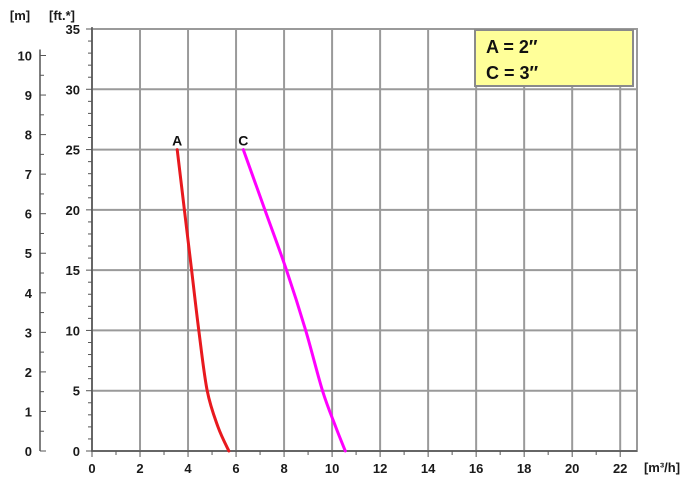 The image size is (687, 479). What do you see at coordinates (28, 135) in the screenshot?
I see `y2-tick-label: 8` at bounding box center [28, 135].